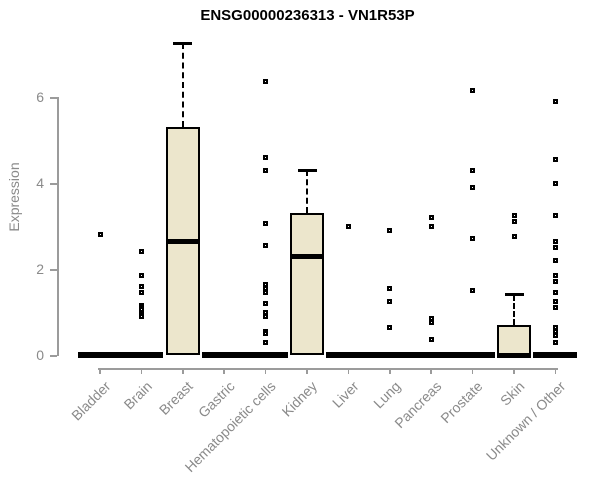 This screenshot has height=500, width=600. I want to click on chart-title: ENSG00000236313 - VN1R53P, so click(307, 15).